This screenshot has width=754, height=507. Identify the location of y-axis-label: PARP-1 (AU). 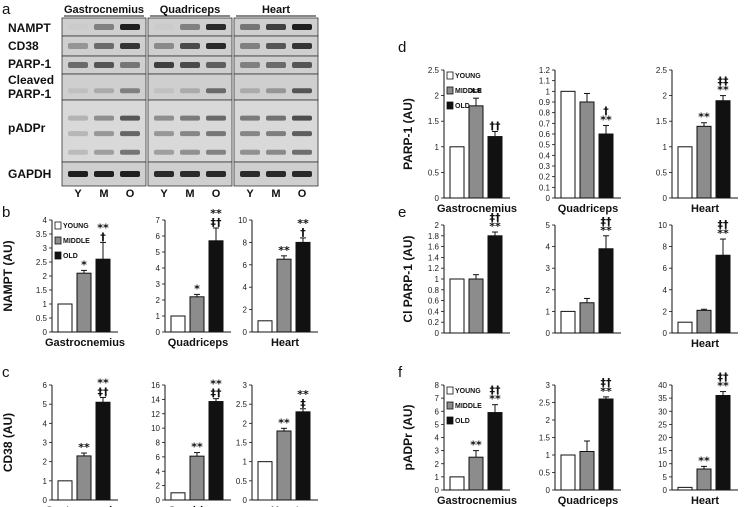
(408, 134).